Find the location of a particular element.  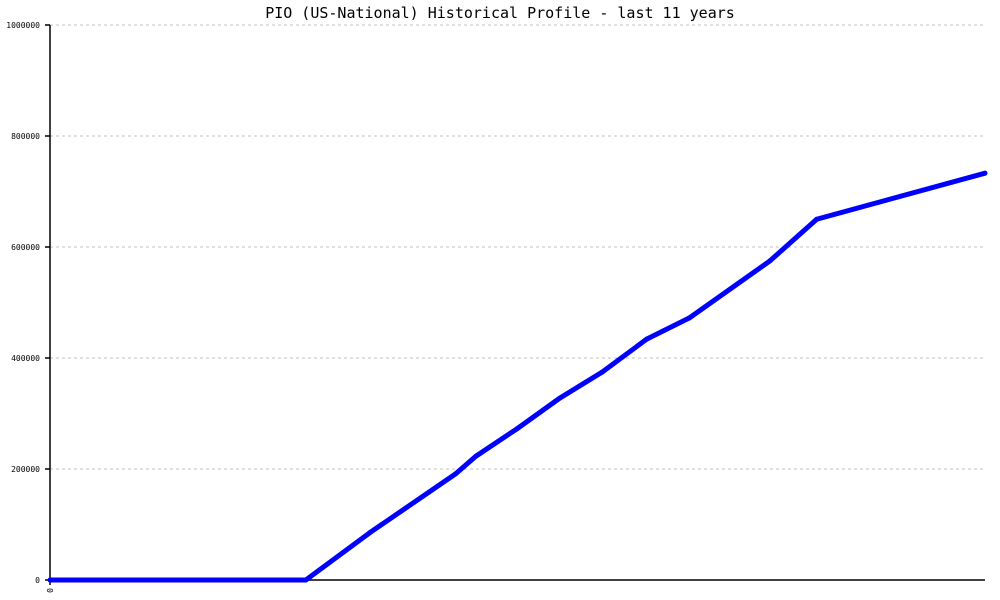

y-tick-label: 0 is located at coordinates (37, 580).